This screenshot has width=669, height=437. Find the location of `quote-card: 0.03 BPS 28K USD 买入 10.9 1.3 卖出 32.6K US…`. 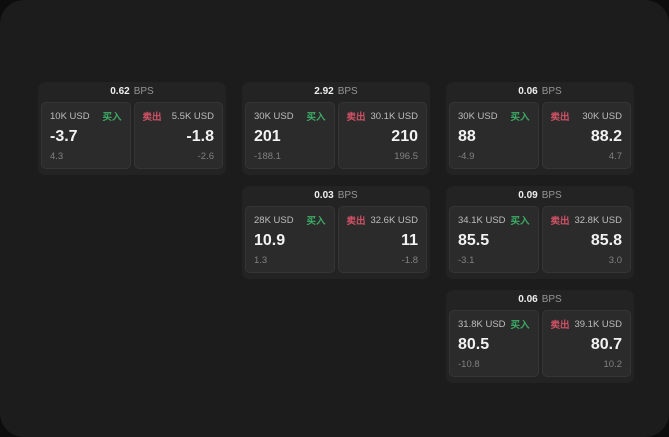

quote-card: 0.03 BPS 28K USD 买入 10.9 1.3 卖出 32.6K US… is located at coordinates (336, 232).